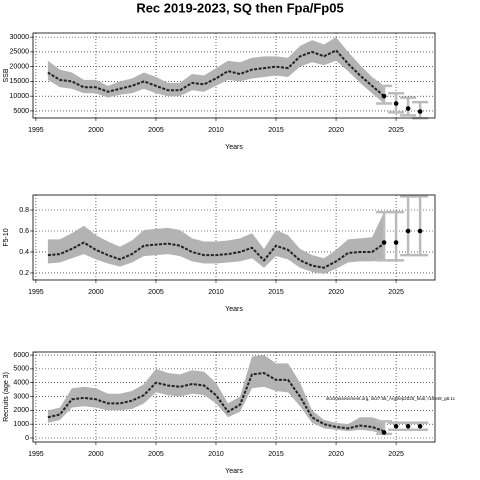  What do you see at coordinates (20, 96) in the screenshot?
I see `y-tick-label: 10000` at bounding box center [20, 96].